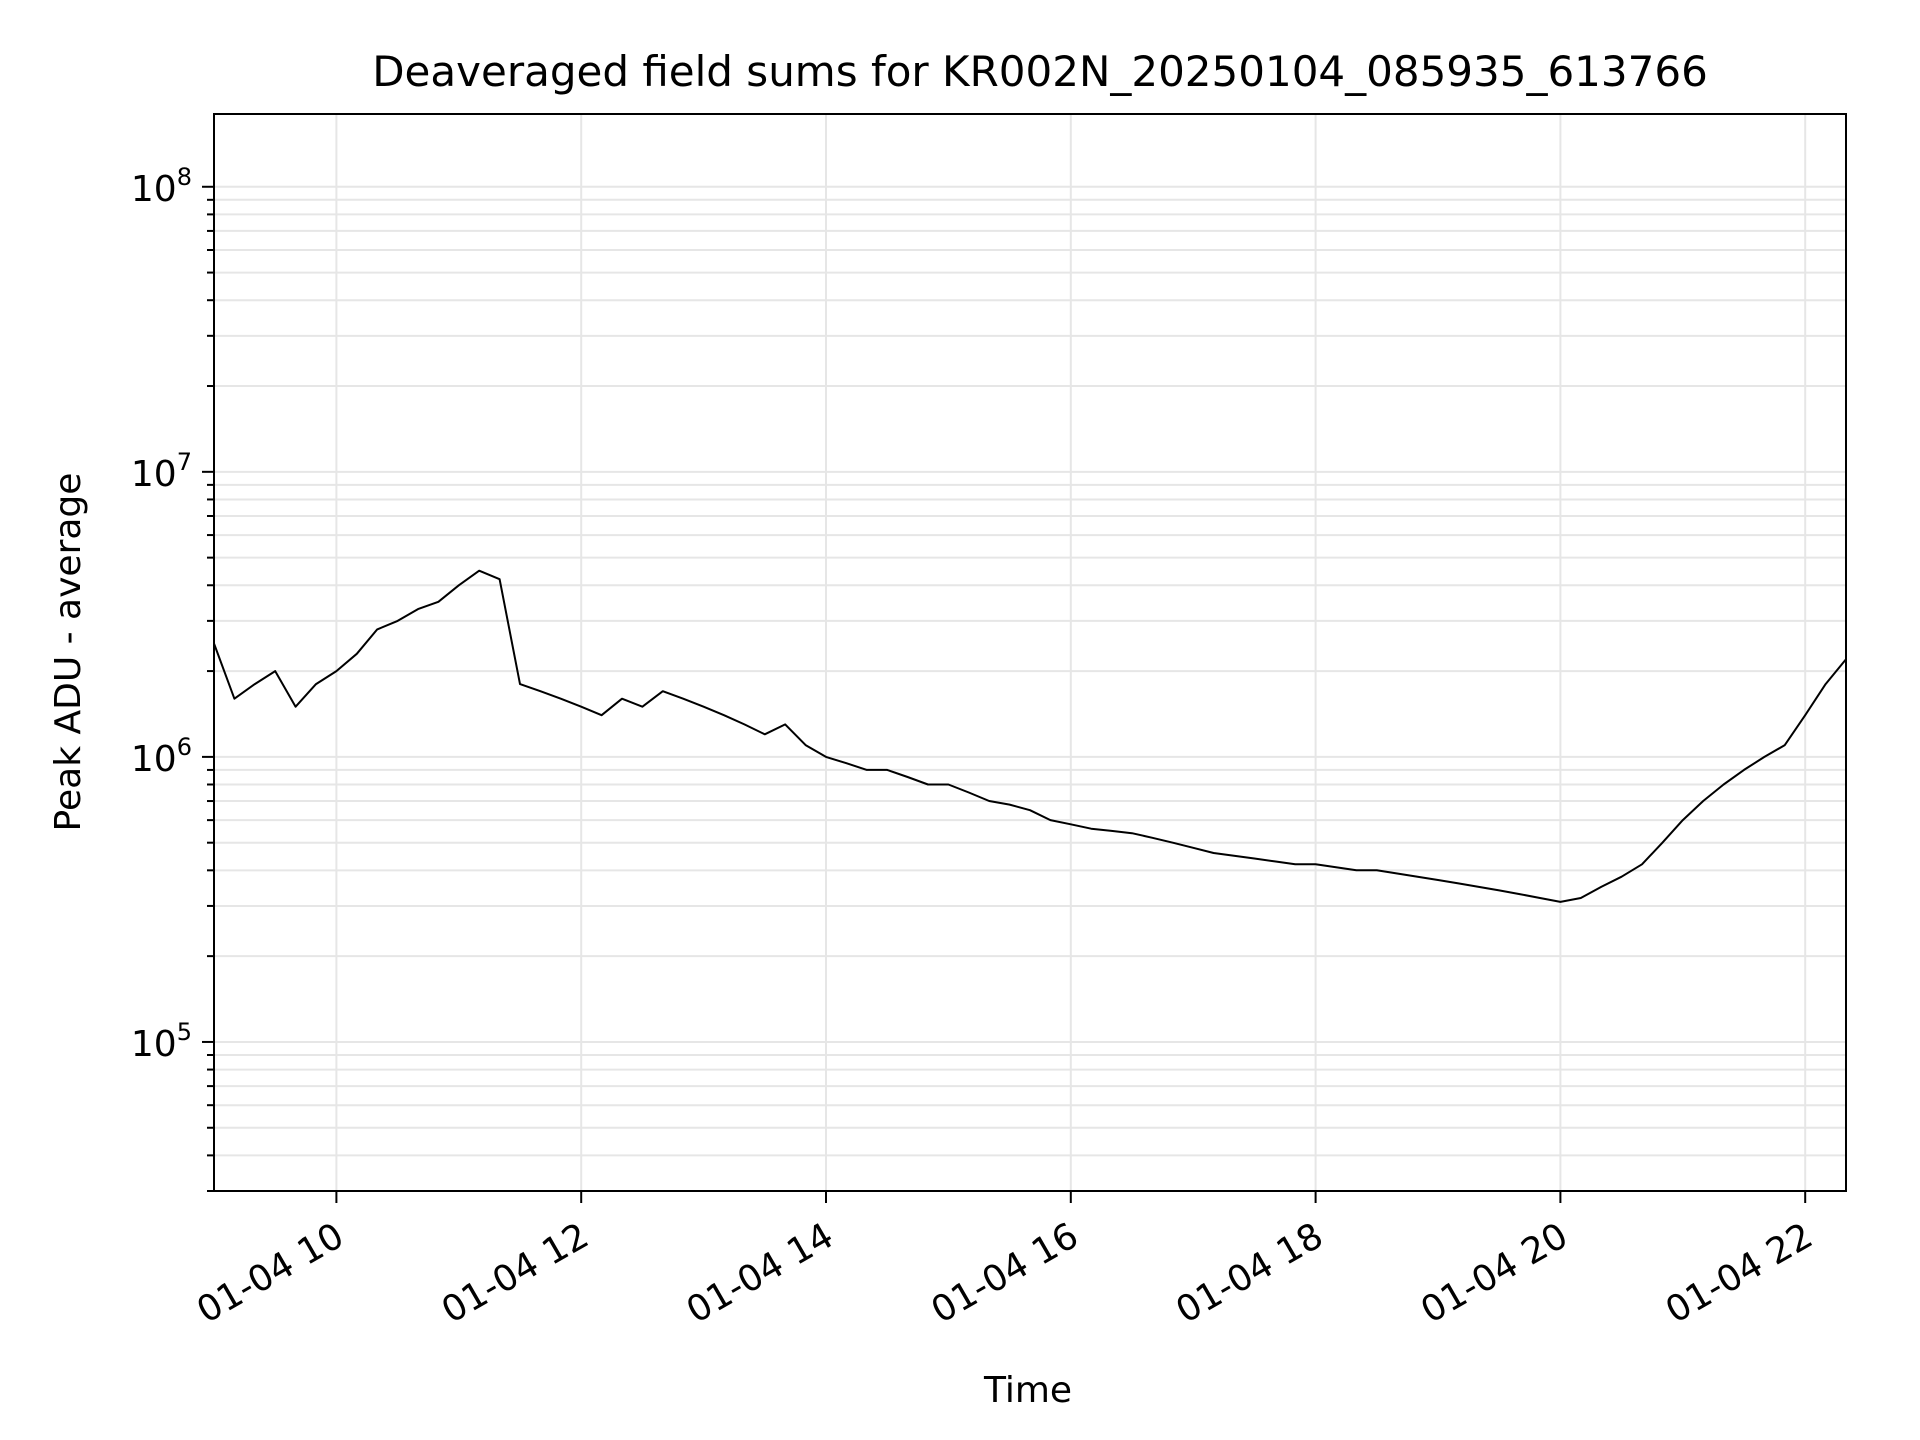 The height and width of the screenshot is (1440, 1920). What do you see at coordinates (760, 1273) in the screenshot?
I see `x-tick-label: 01-04 14` at bounding box center [760, 1273].